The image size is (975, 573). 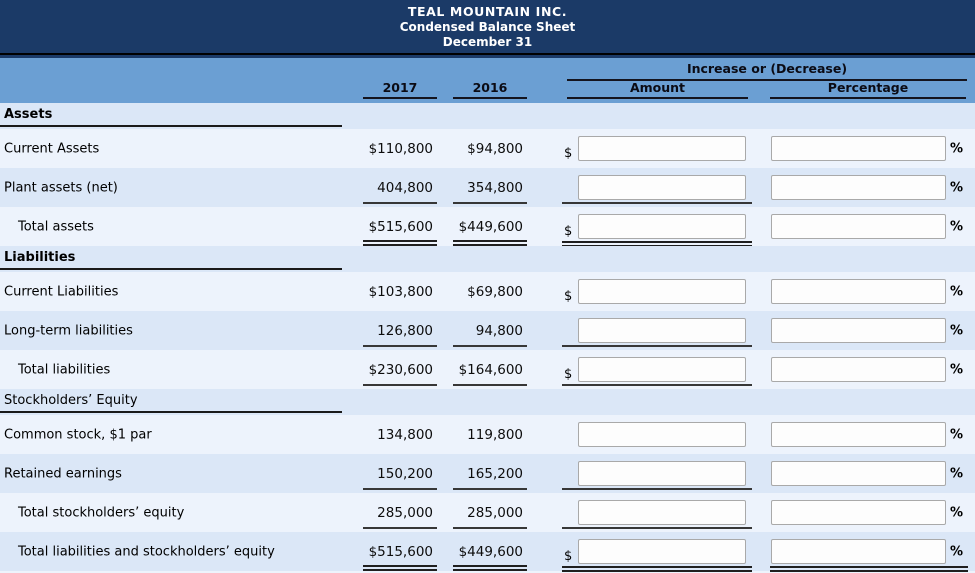 I want to click on value-2016: $94,800, so click(x=495, y=148).